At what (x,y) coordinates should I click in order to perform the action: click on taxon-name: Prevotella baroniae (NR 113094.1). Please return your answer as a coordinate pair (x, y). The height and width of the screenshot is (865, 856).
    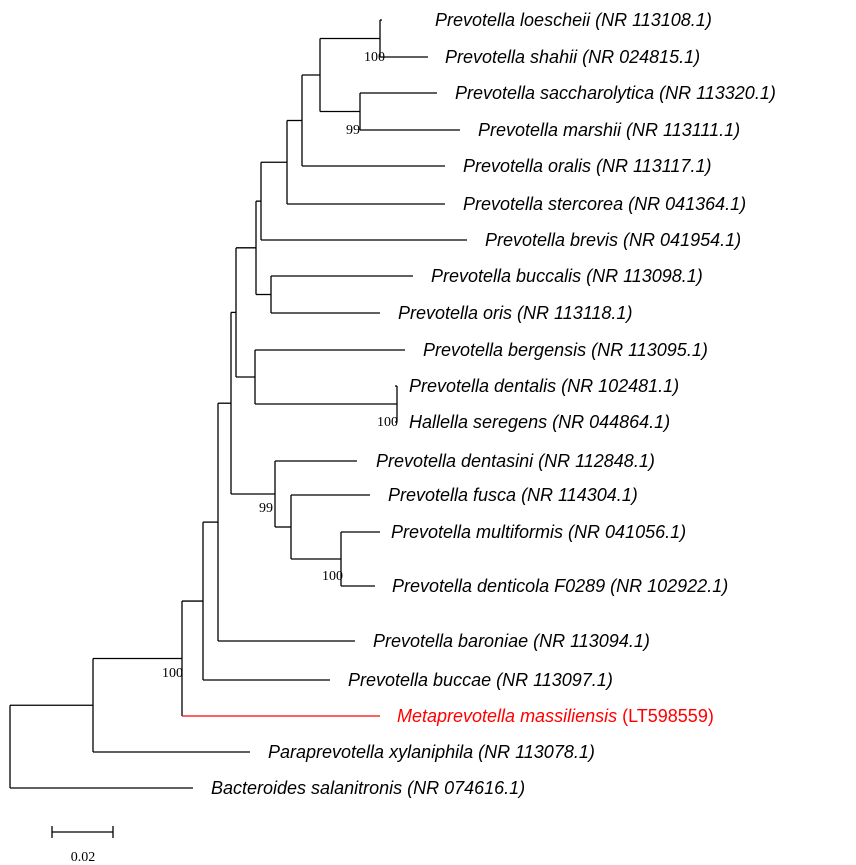
    Looking at the image, I should click on (511, 641).